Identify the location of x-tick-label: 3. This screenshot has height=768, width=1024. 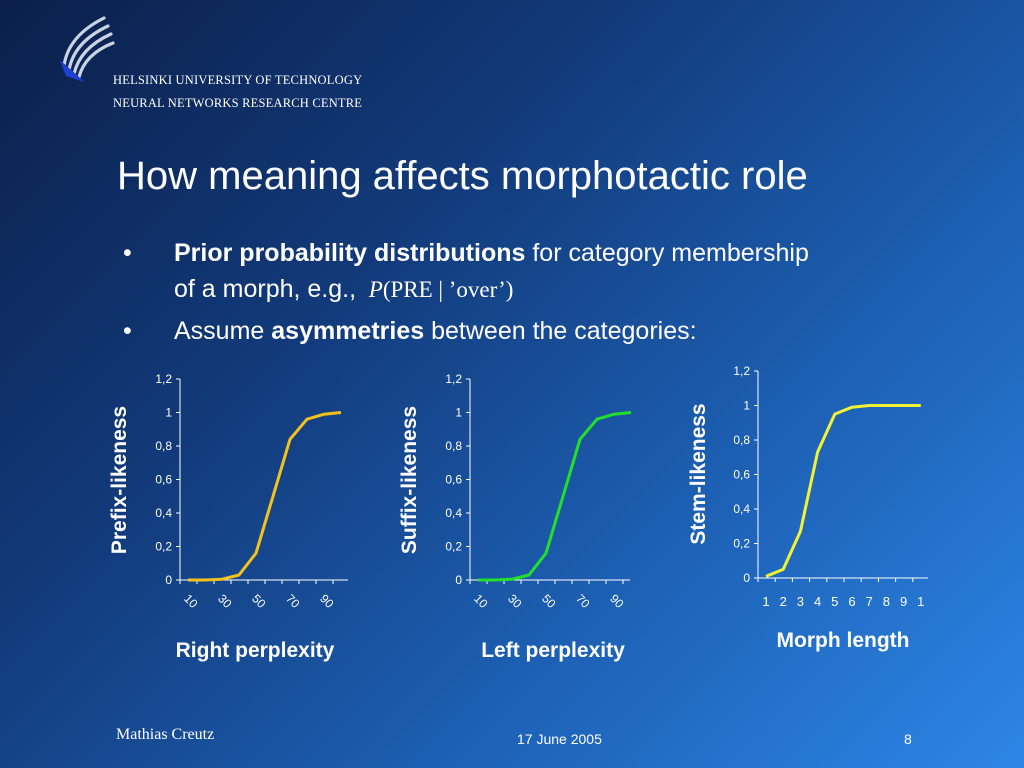
(800, 601).